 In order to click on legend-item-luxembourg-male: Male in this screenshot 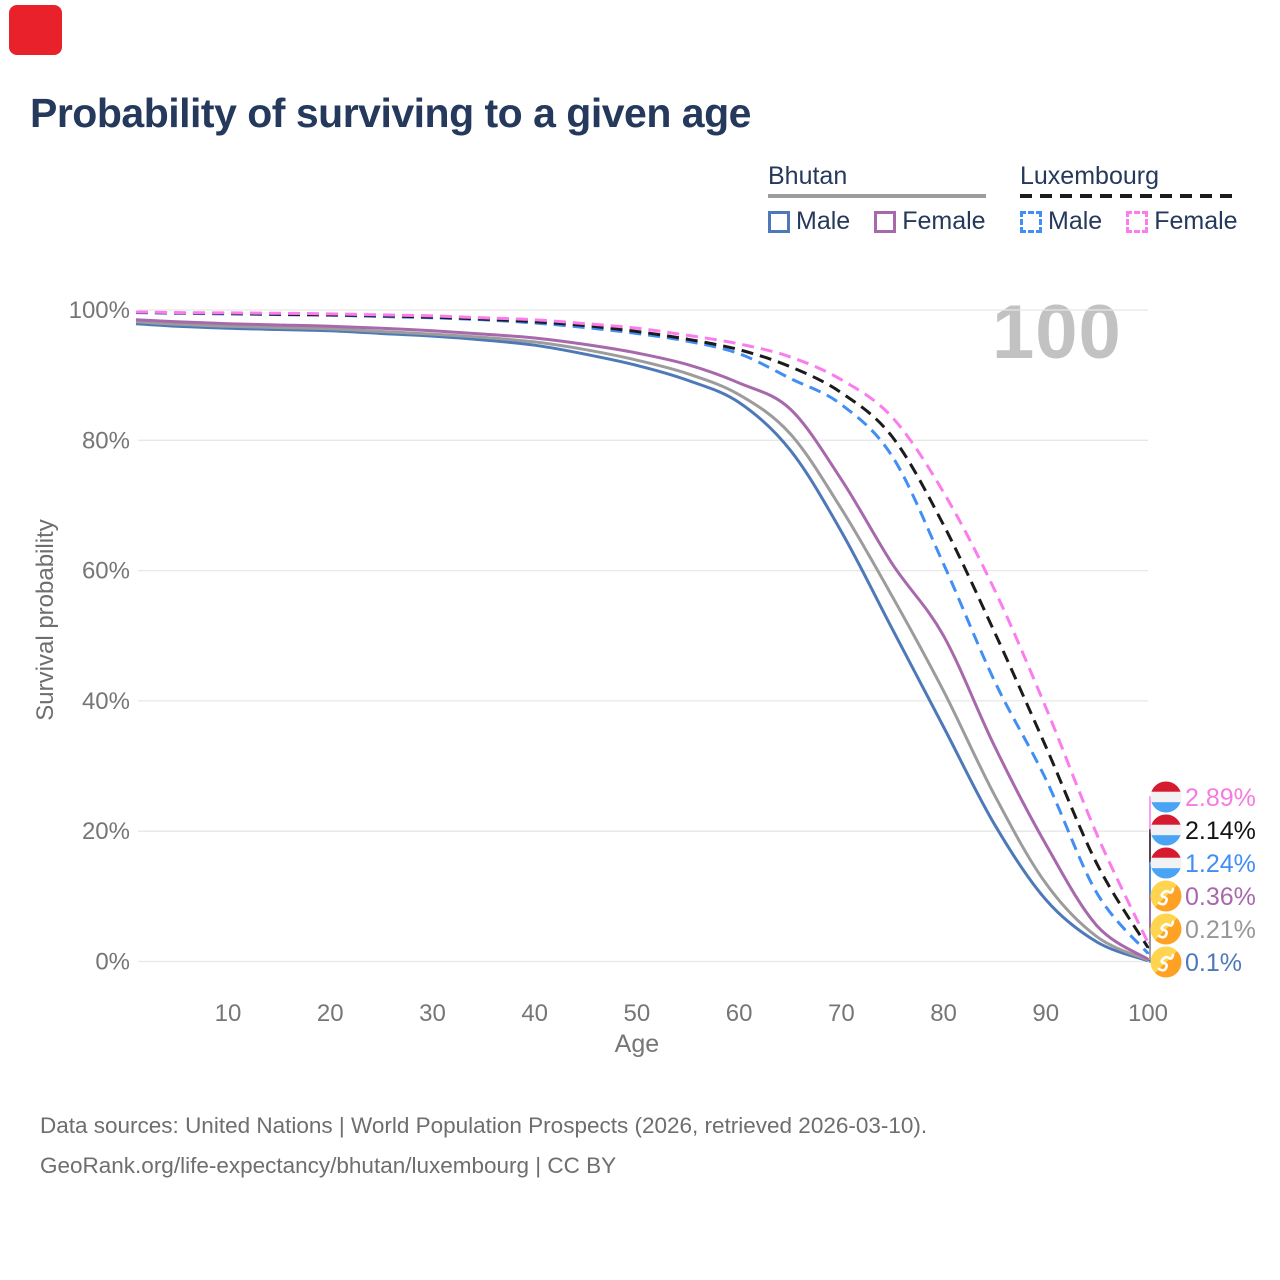, I will do `click(1061, 221)`.